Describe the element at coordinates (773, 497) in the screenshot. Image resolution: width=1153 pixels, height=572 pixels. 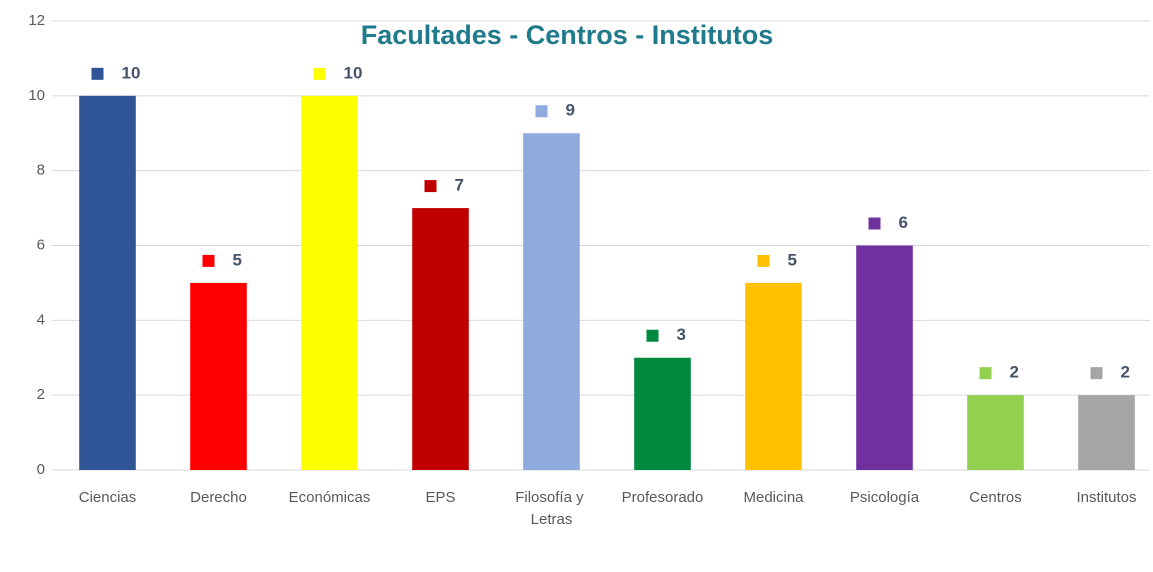
I see `x-tick-label: Medicina` at that location.